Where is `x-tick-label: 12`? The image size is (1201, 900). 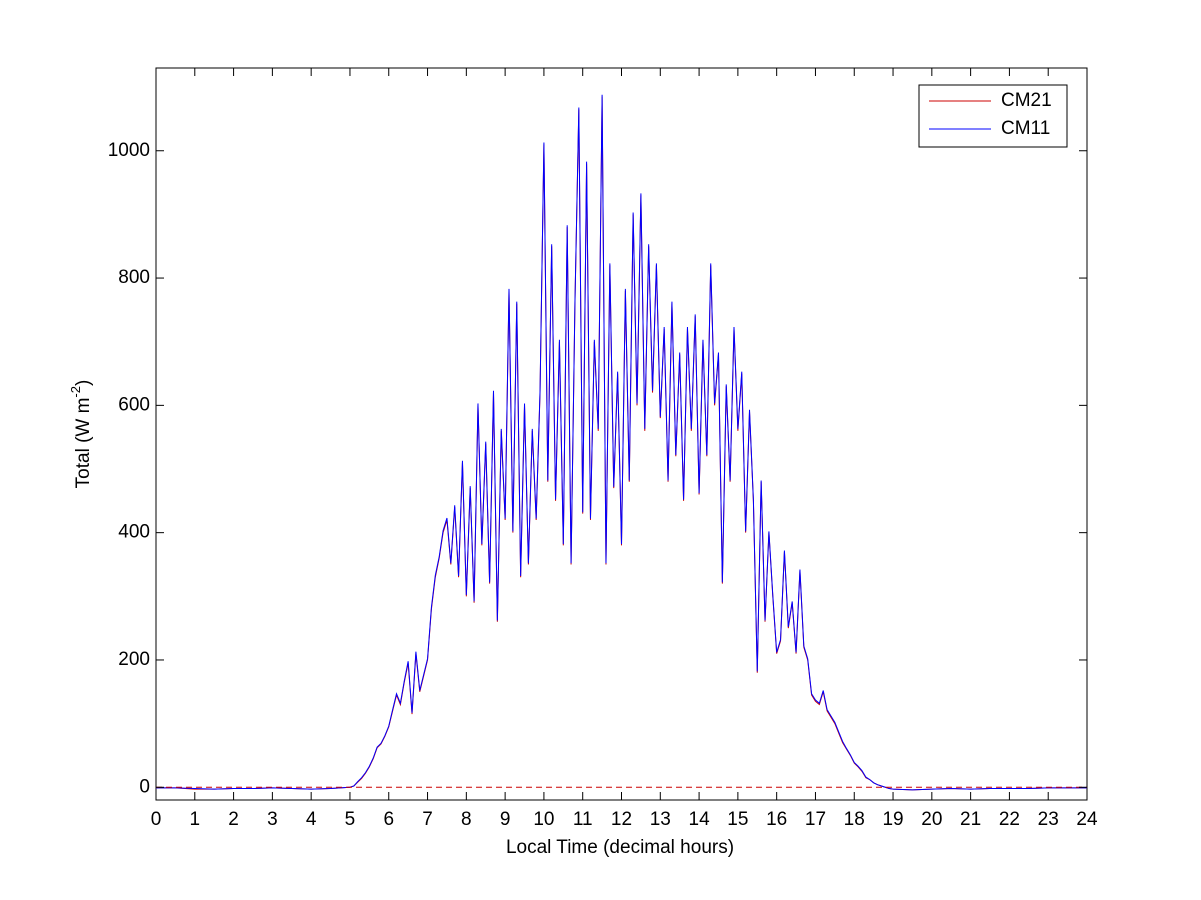 x-tick-label: 12 is located at coordinates (621, 819).